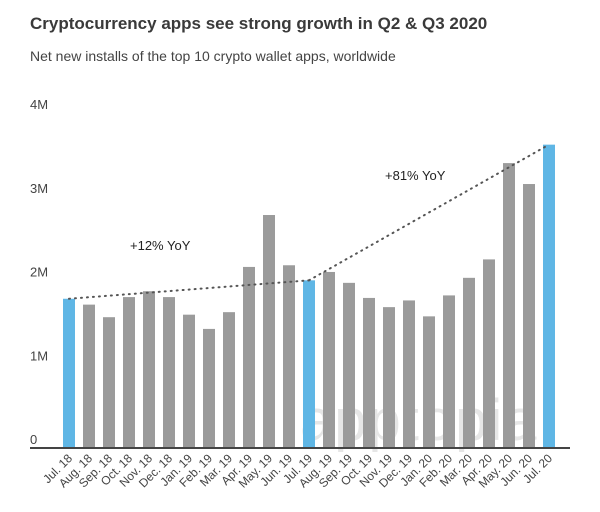 This screenshot has height=512, width=600. I want to click on y-tick-label: 3M, so click(39, 188).